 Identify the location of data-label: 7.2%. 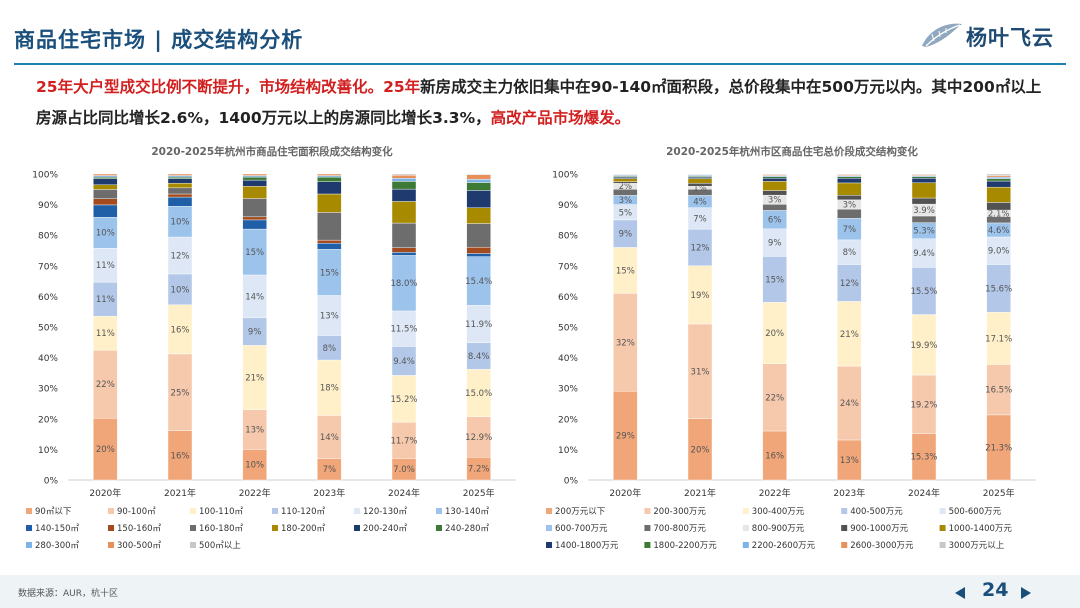
(479, 470).